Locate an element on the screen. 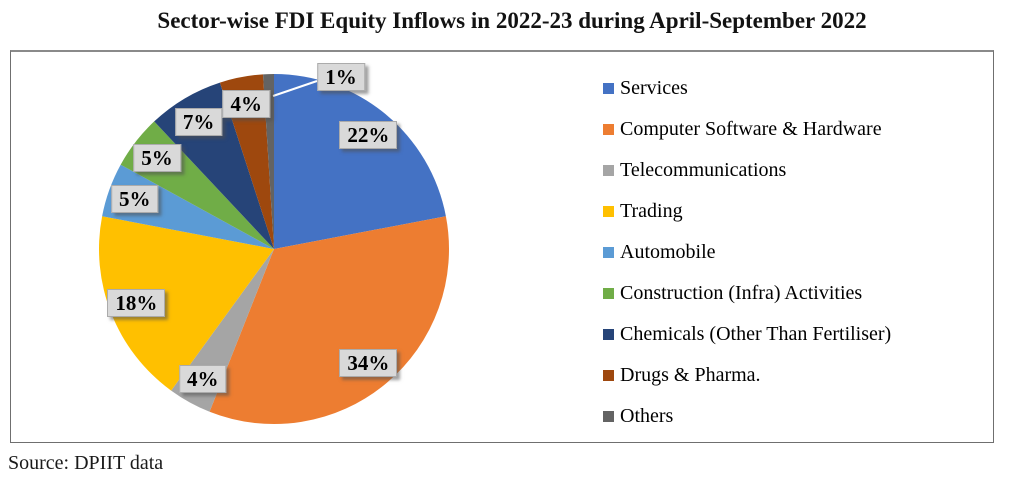 This screenshot has width=1024, height=493. source-note: Source: DPIIT data is located at coordinates (86, 463).